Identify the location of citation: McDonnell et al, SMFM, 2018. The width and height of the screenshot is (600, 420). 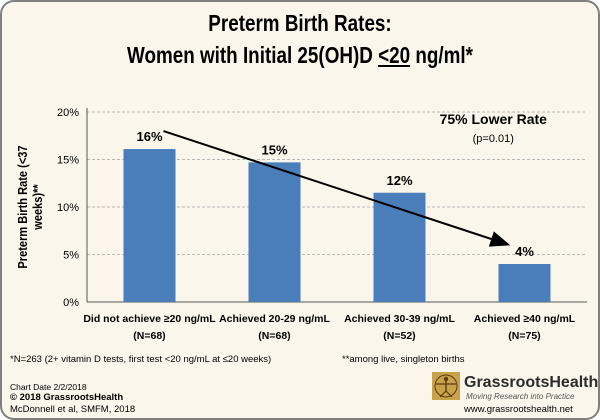
(73, 409).